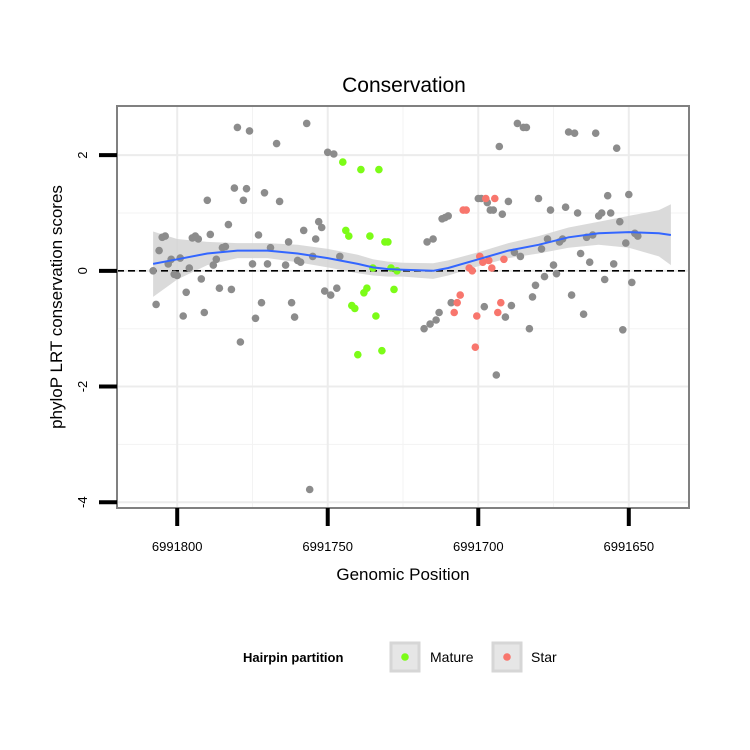 Image resolution: width=750 pixels, height=750 pixels. I want to click on y-tick-label: 0, so click(82, 270).